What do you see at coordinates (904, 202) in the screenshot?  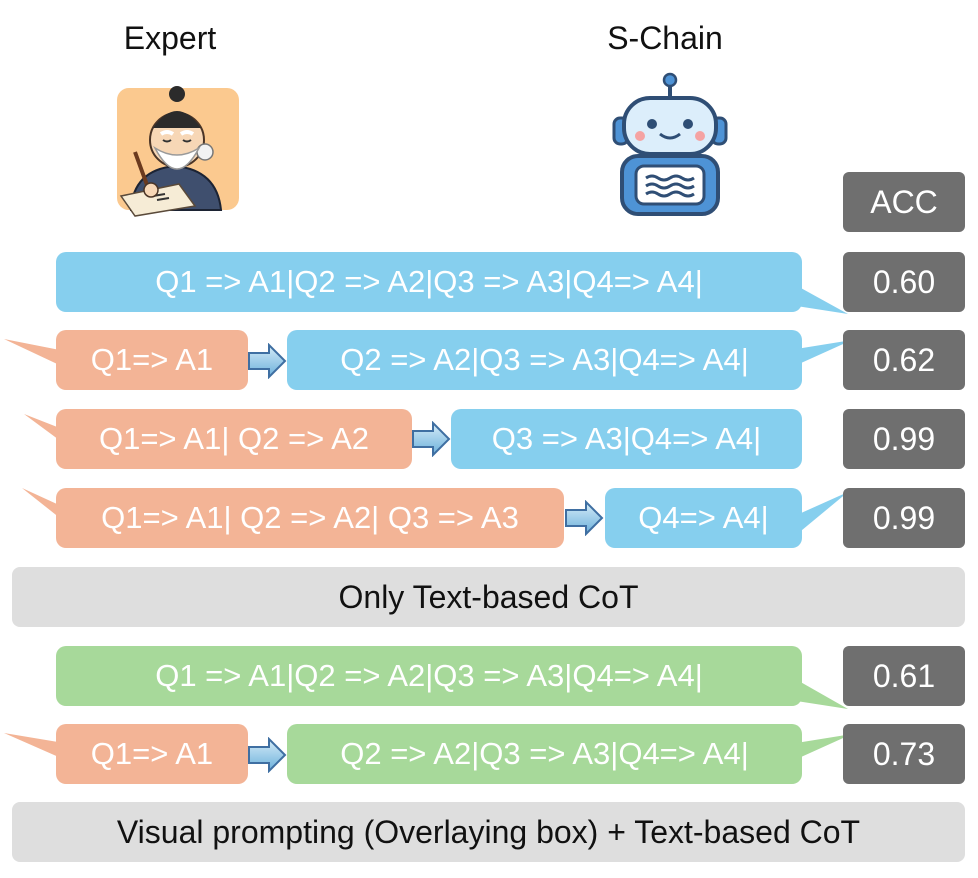 I see `acc-header: ACC` at bounding box center [904, 202].